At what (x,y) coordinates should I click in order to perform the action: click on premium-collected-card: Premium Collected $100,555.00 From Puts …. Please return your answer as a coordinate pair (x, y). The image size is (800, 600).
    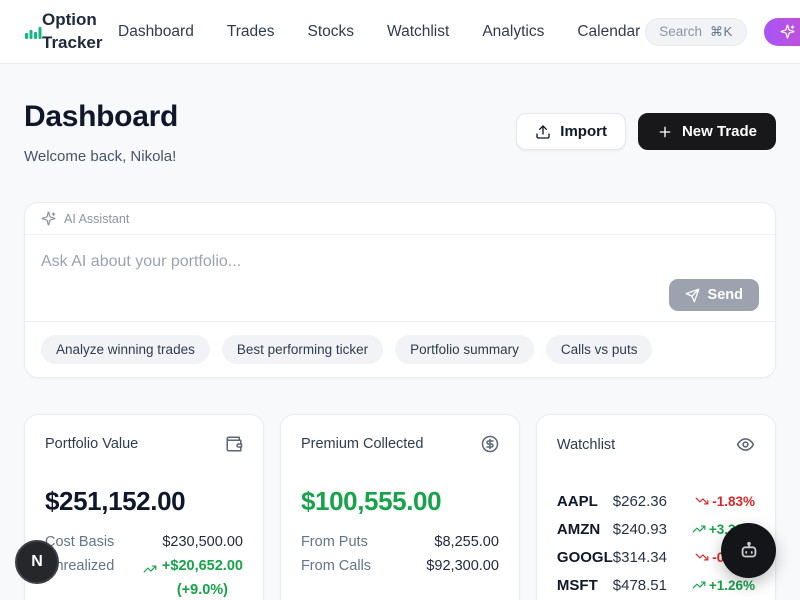
    Looking at the image, I should click on (399, 507).